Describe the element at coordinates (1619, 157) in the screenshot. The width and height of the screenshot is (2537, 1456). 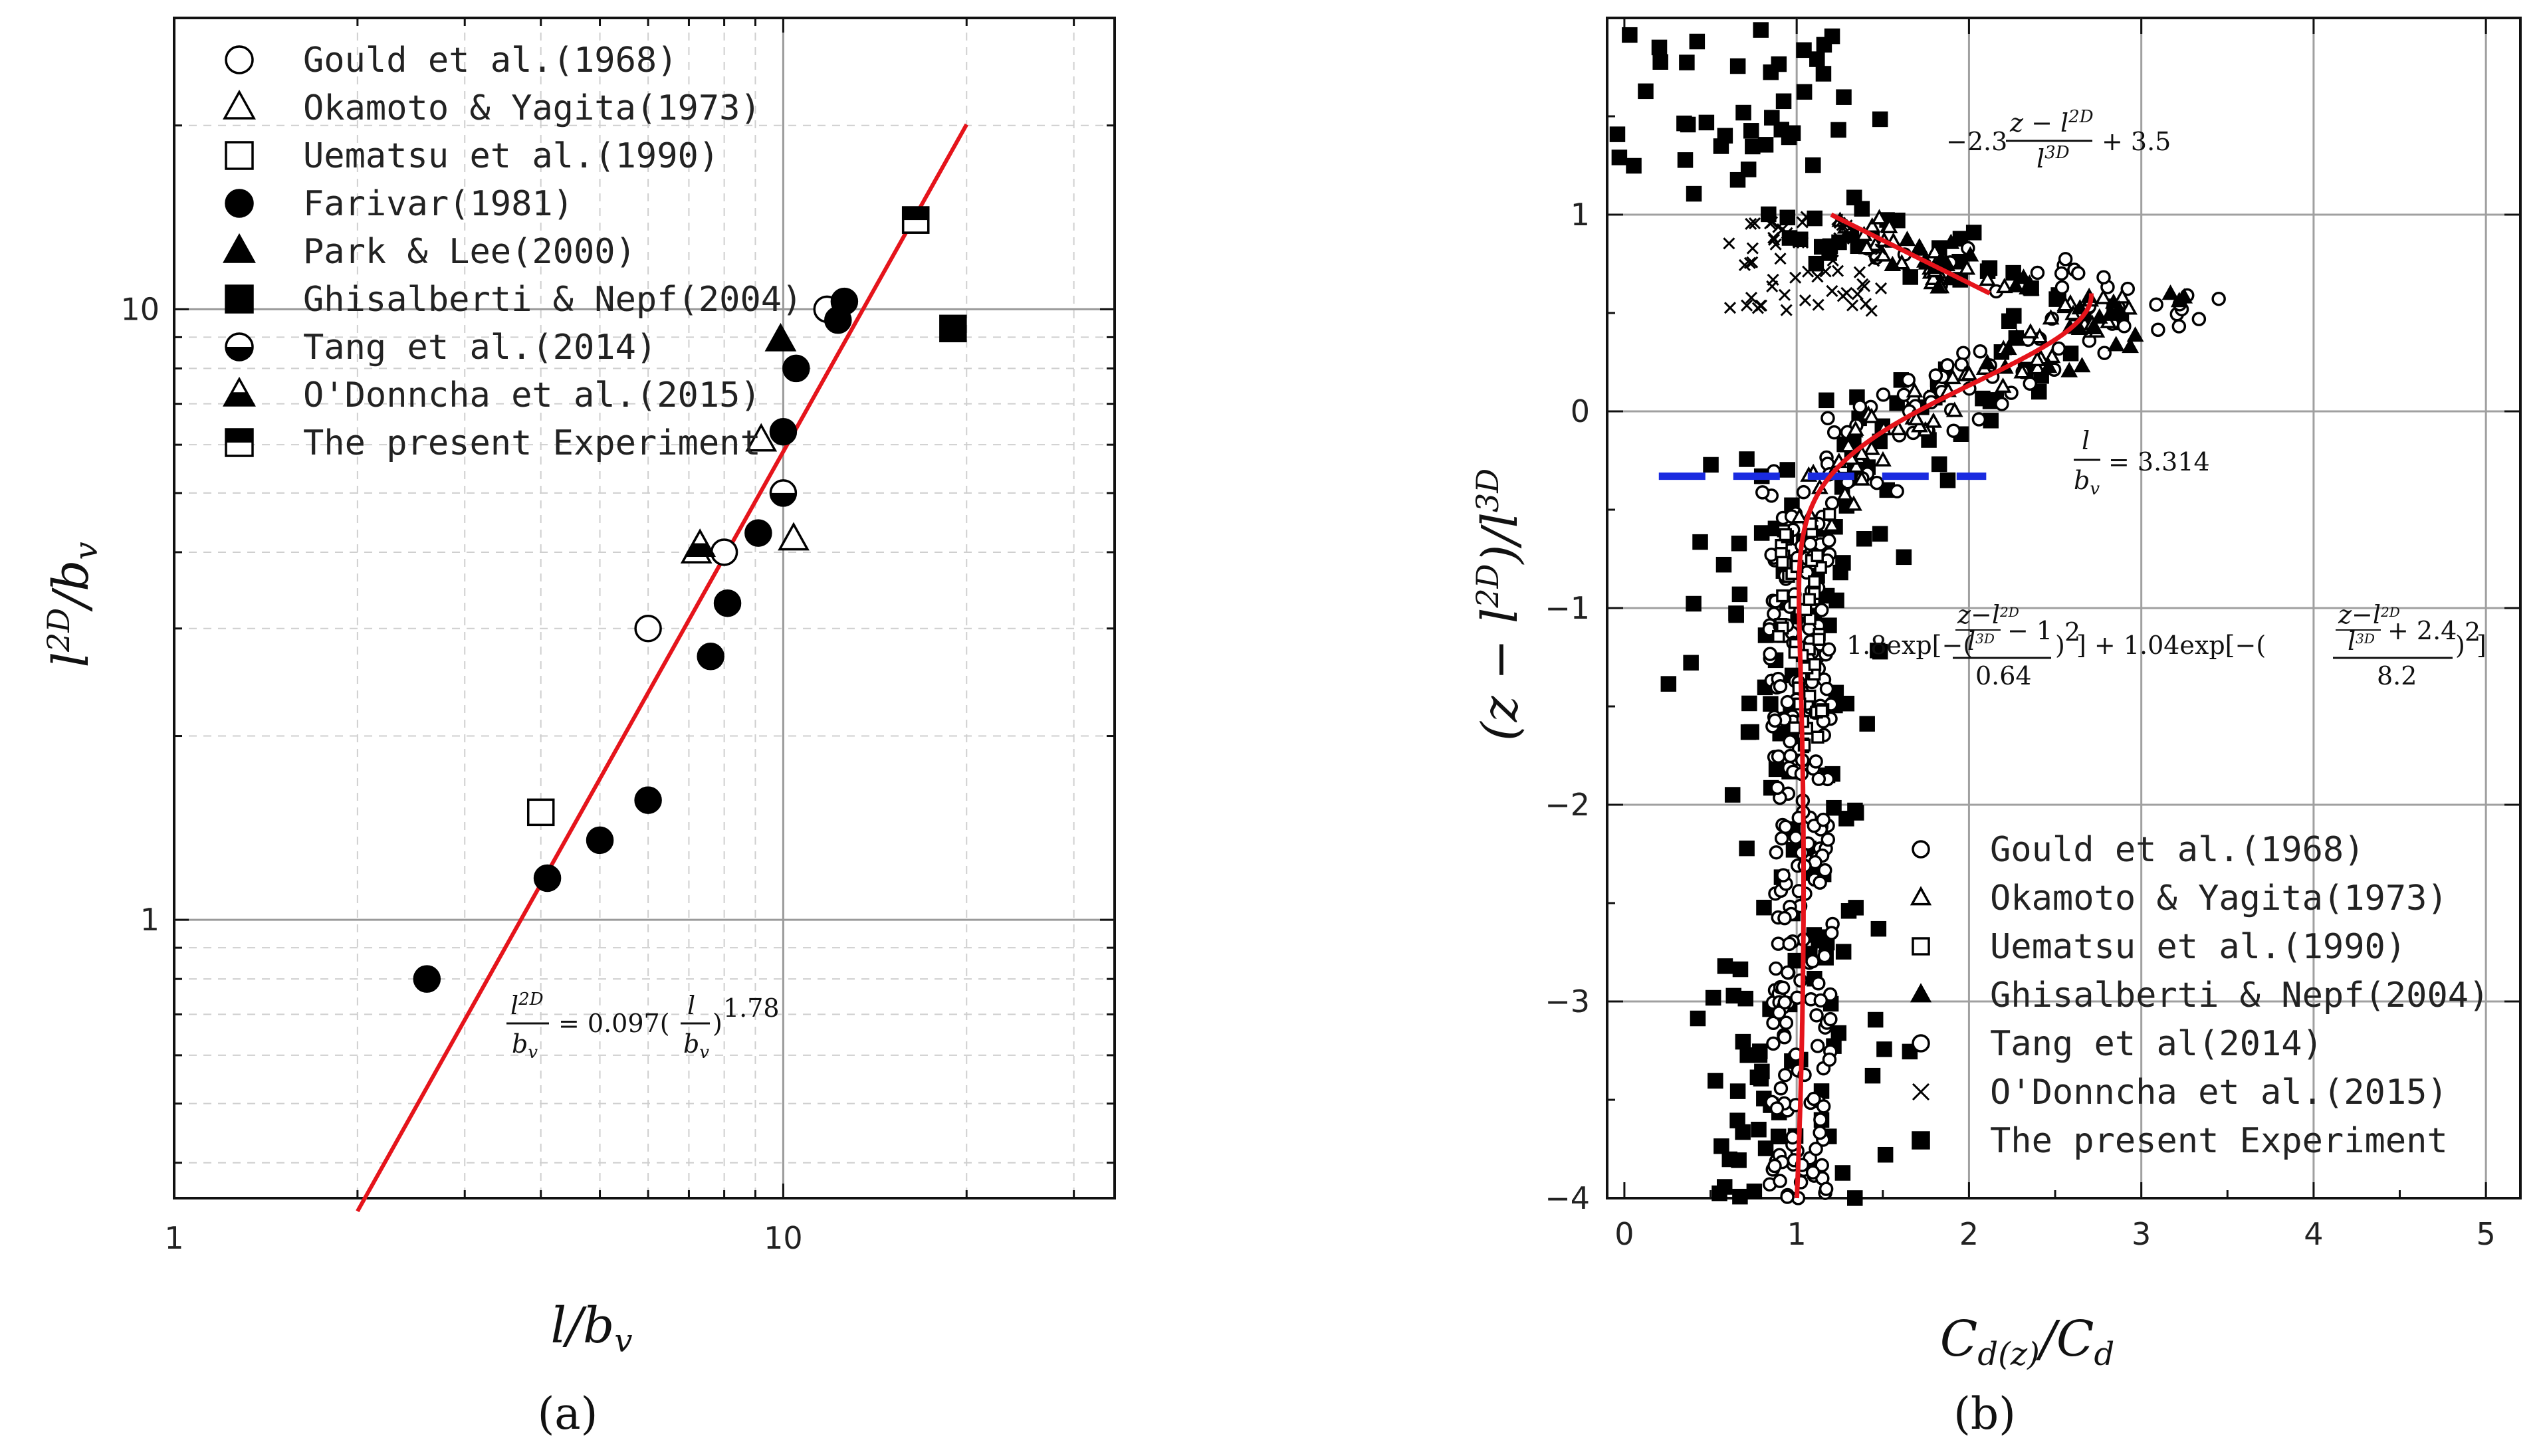
I see `b-point-exp-208-shape` at that location.